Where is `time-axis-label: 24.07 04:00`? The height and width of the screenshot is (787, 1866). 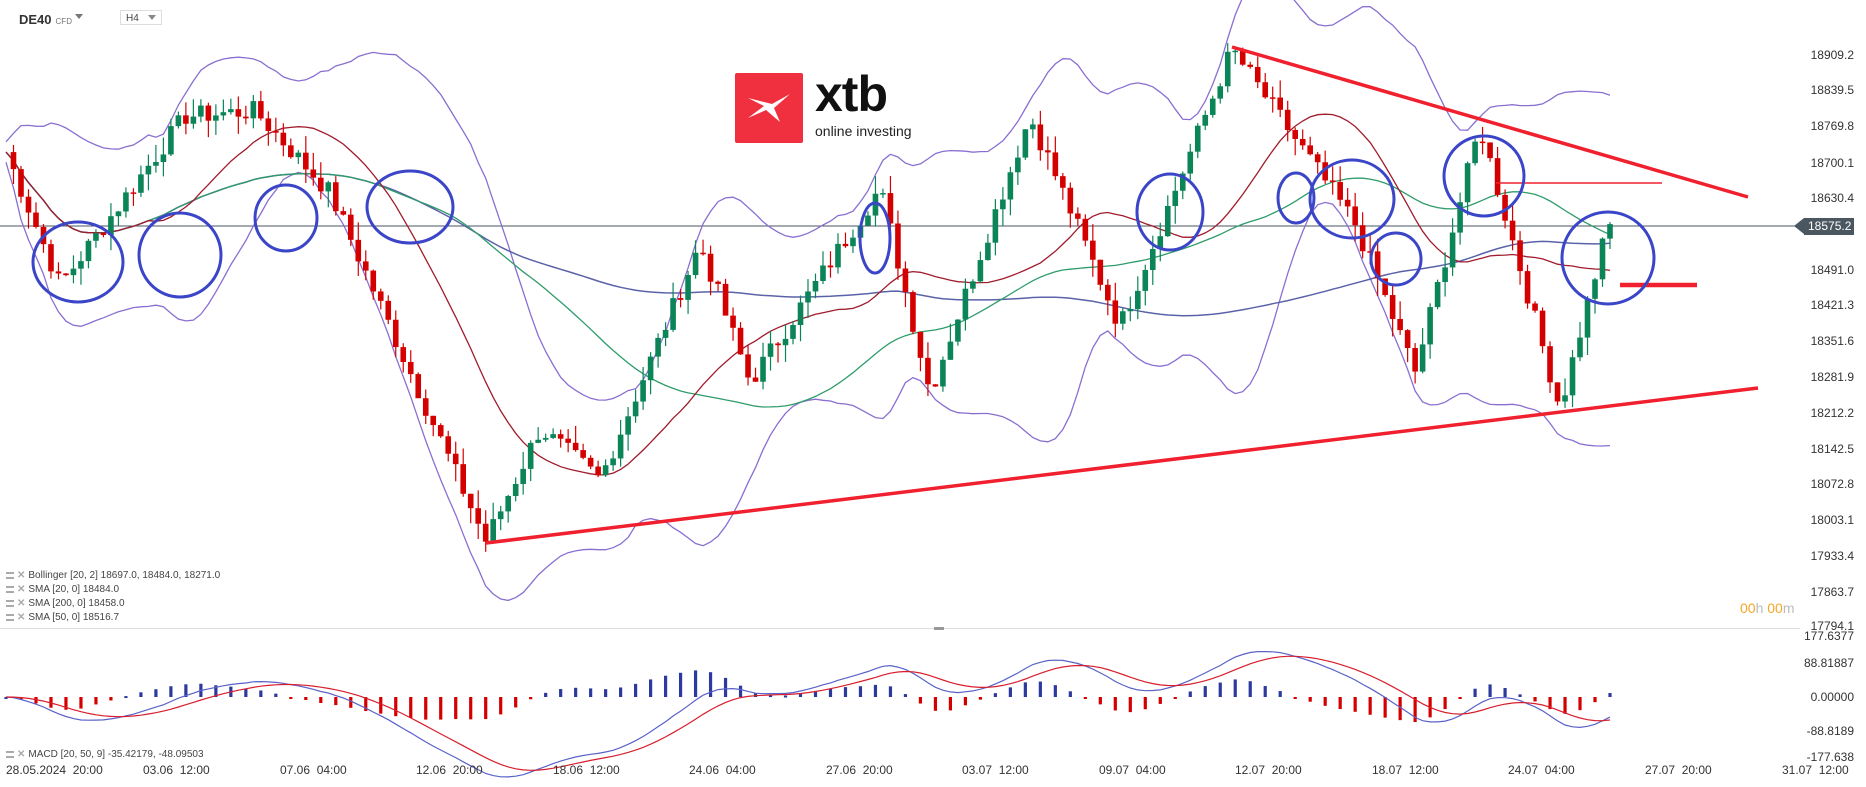 time-axis-label: 24.07 04:00 is located at coordinates (1541, 770).